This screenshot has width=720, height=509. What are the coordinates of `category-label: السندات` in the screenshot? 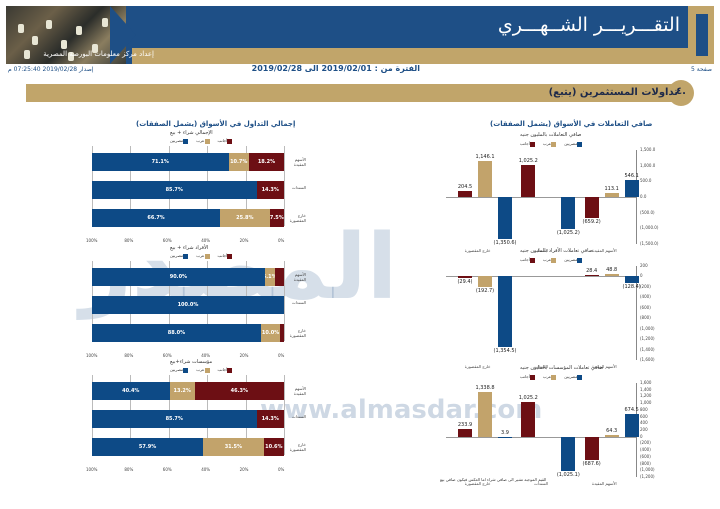 It's located at (541, 250).